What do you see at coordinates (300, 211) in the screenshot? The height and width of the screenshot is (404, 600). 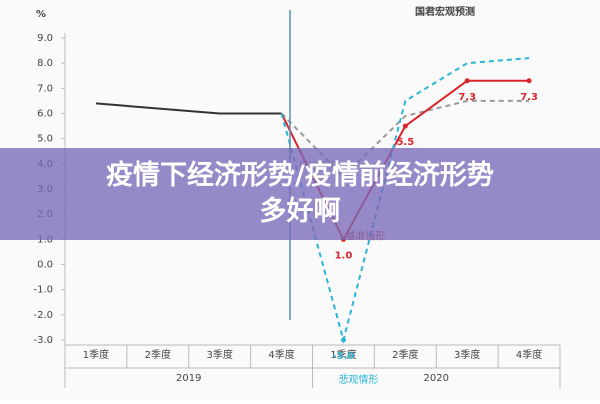 I see `banner-line: 多好啊` at bounding box center [300, 211].